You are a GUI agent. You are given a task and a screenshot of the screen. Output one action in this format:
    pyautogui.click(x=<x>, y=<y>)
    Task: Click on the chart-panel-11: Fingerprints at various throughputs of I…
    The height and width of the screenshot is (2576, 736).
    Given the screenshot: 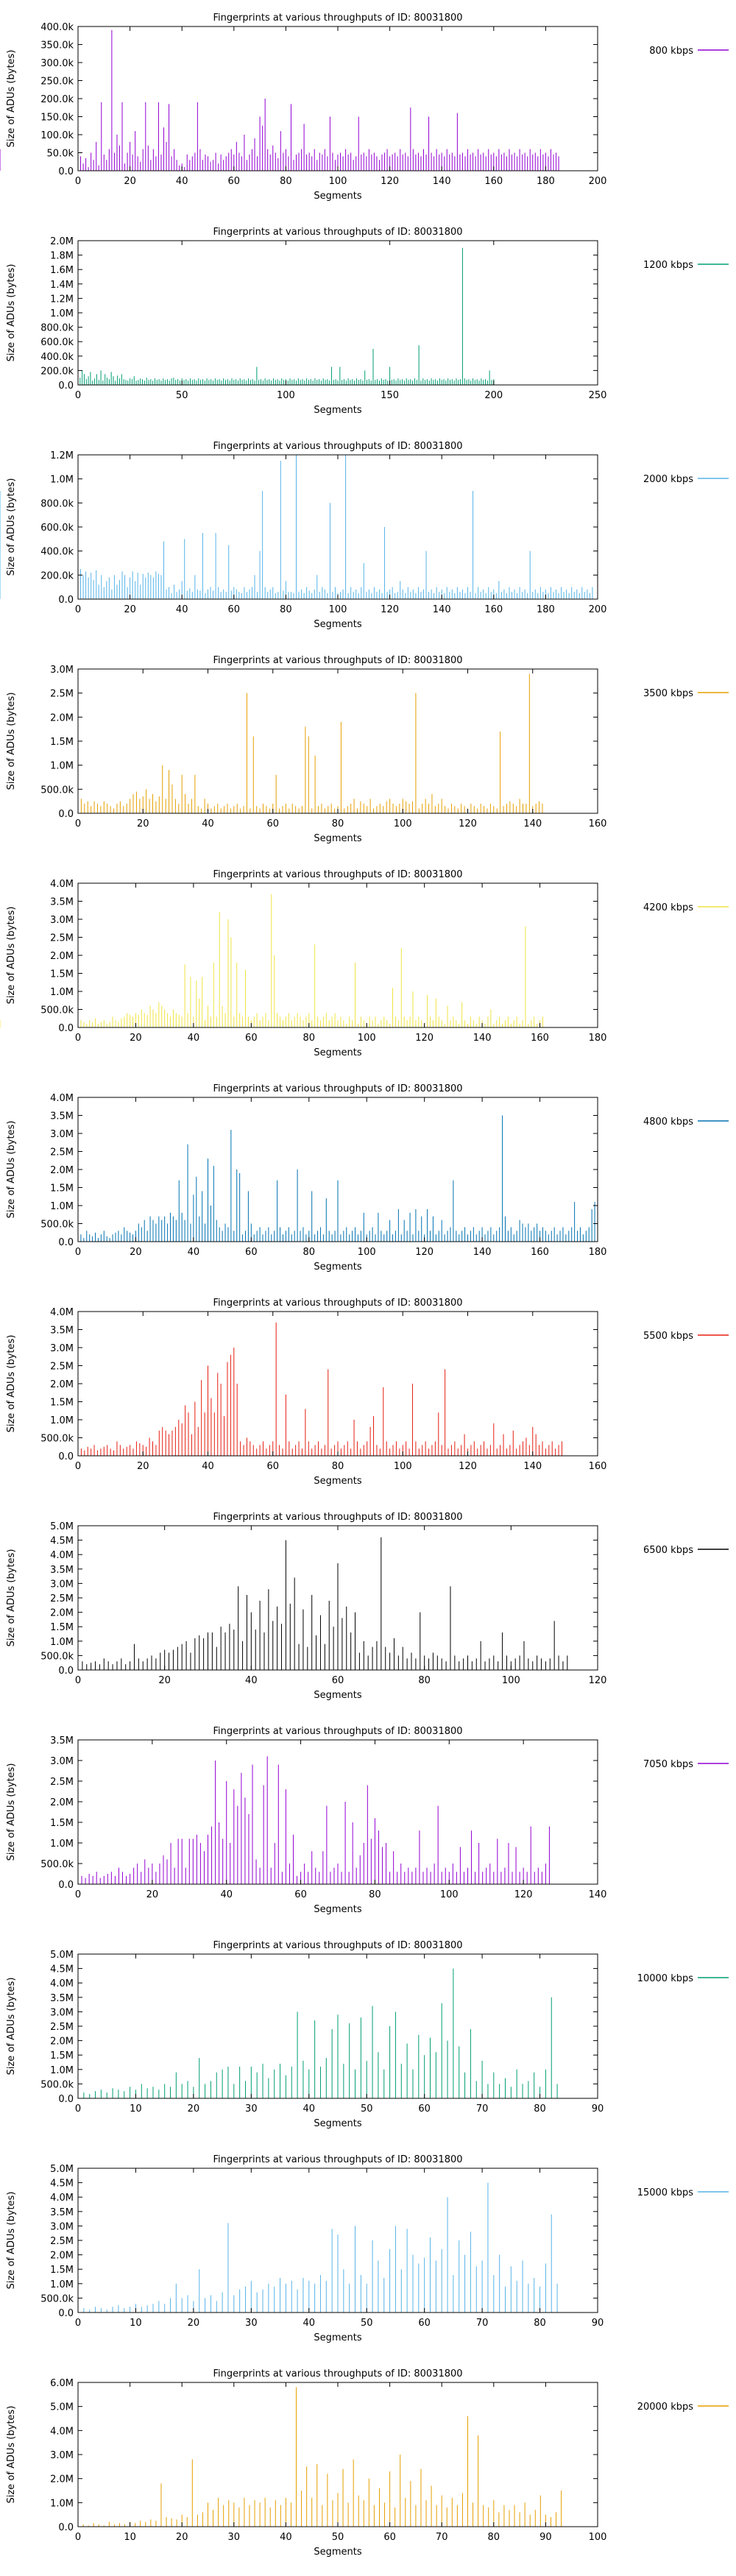 What is the action you would take?
    pyautogui.click(x=367, y=2463)
    